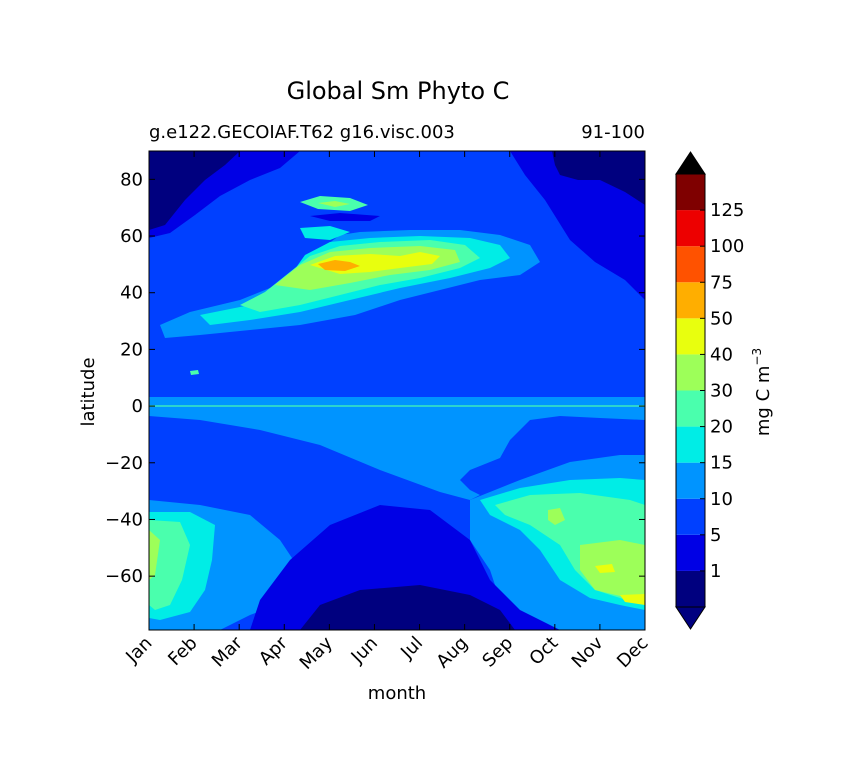 Image resolution: width=857 pixels, height=783 pixels. I want to click on colorbar-extend-max, so click(690, 163).